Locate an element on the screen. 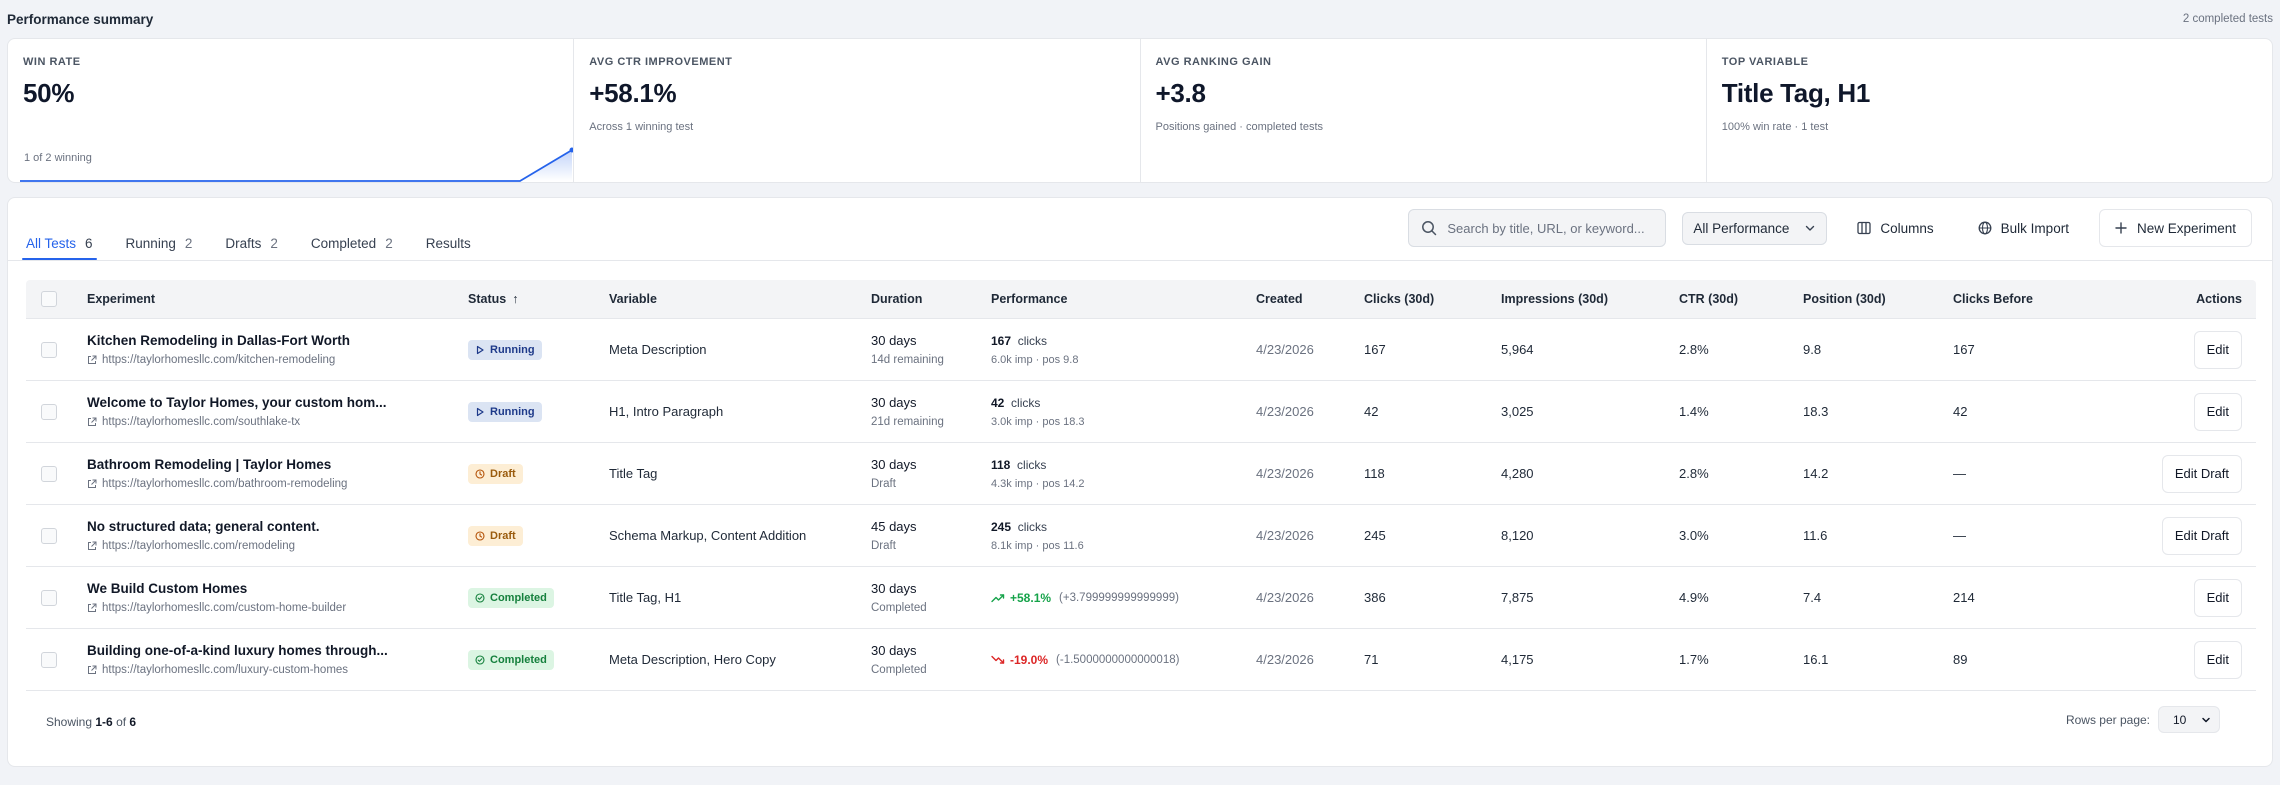  column-header-clicks-before: Clicks Before is located at coordinates (1993, 299).